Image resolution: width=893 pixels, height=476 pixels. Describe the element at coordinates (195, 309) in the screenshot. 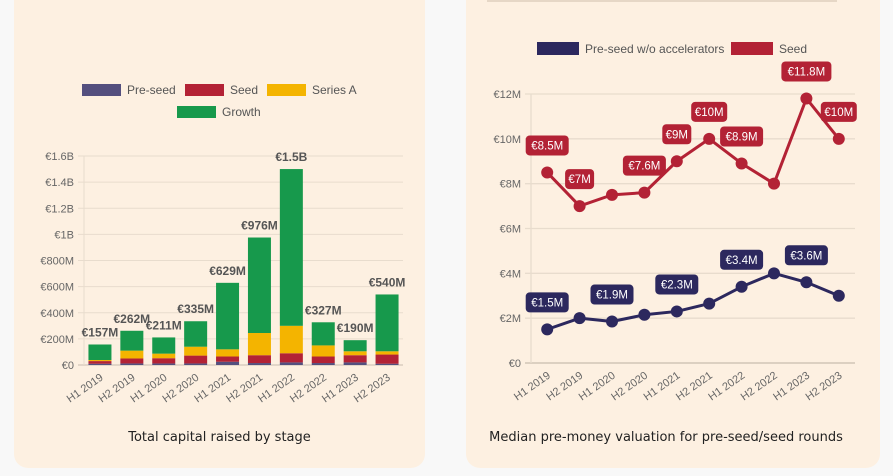

I see `bar-total-label: €335M` at that location.